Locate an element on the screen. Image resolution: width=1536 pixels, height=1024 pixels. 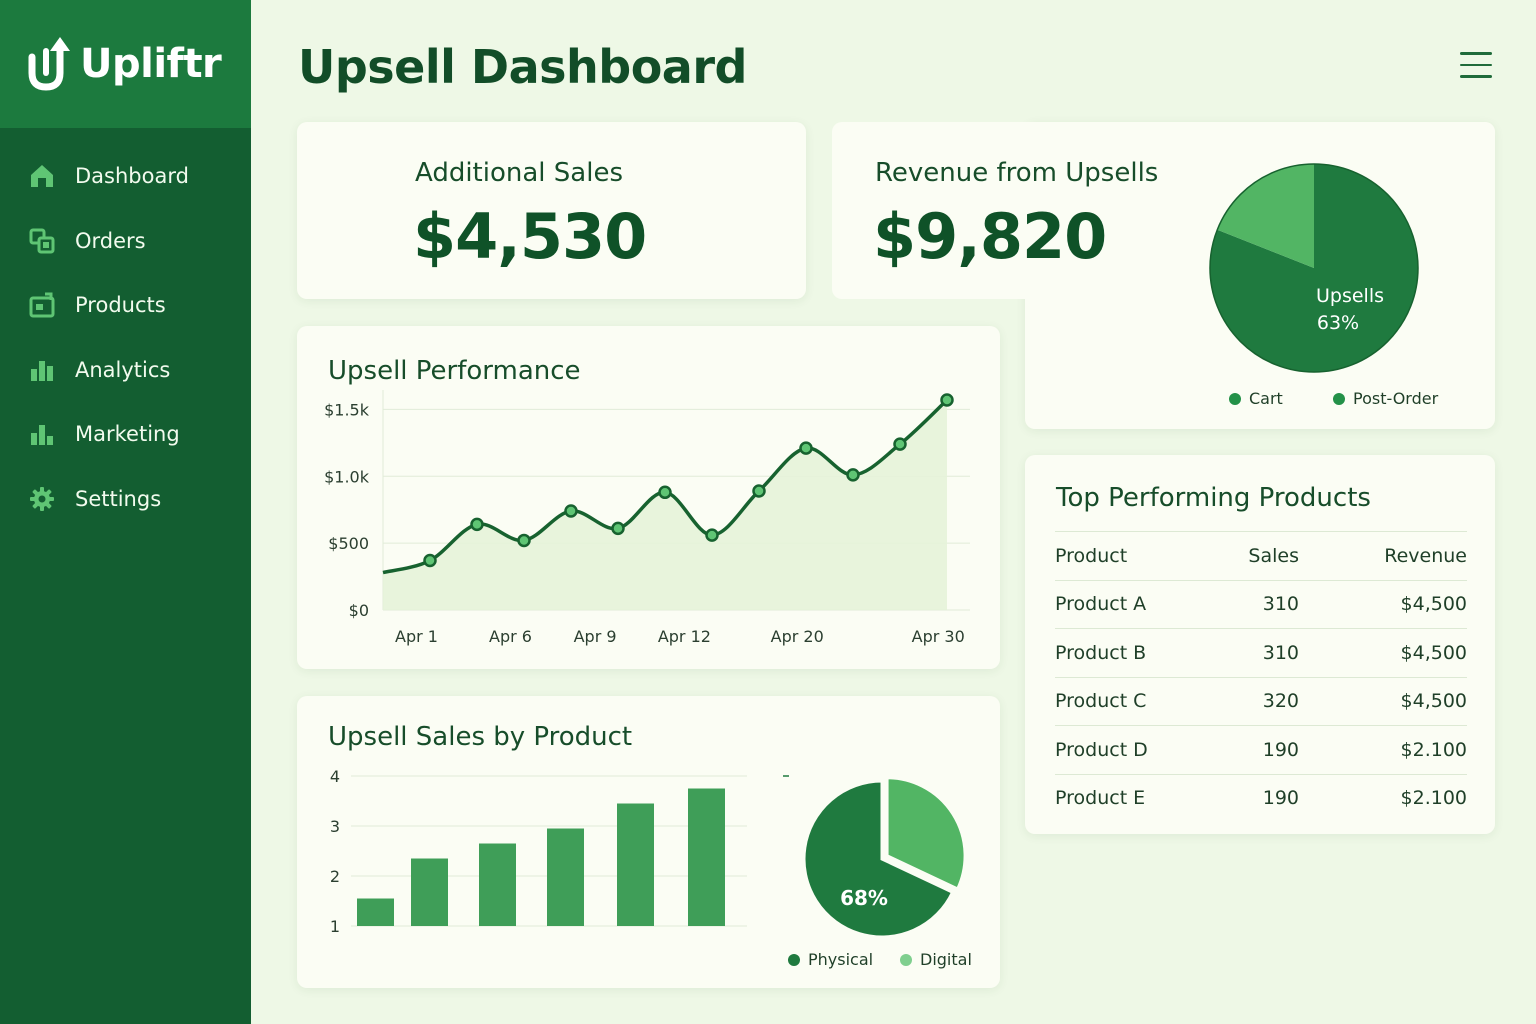
table-row: Product A 310 $4,500 is located at coordinates (1261, 604).